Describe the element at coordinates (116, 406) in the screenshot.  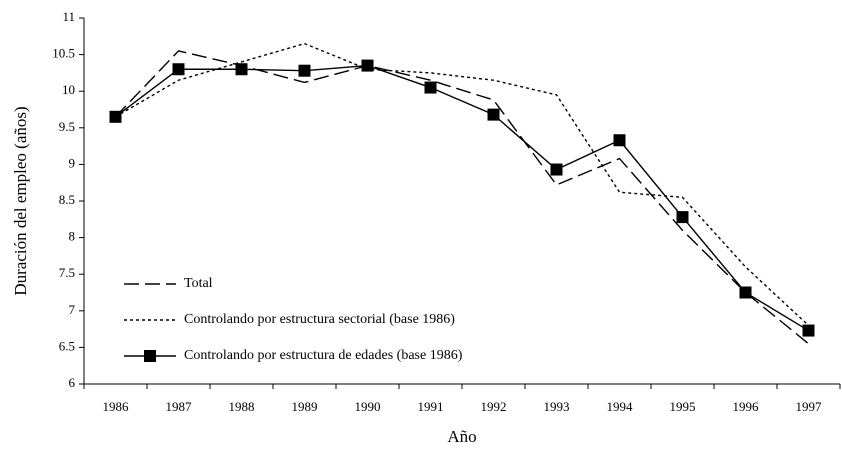
I see `x-tick-label: 1986` at that location.